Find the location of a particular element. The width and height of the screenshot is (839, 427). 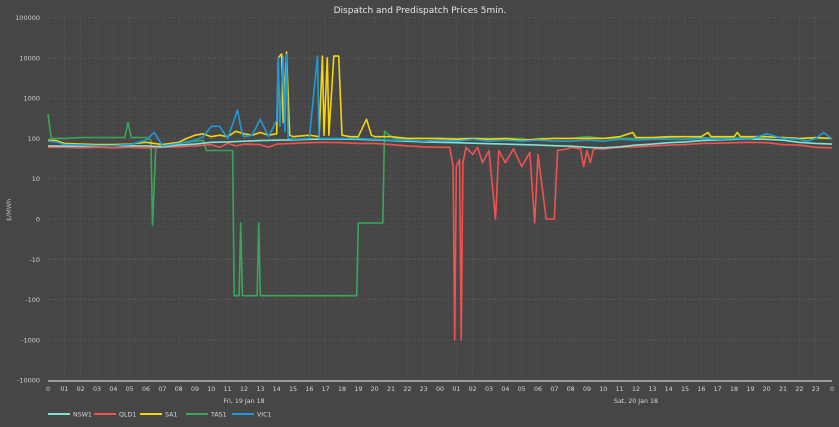

legend-item-sa1: SA1 is located at coordinates (158, 415).